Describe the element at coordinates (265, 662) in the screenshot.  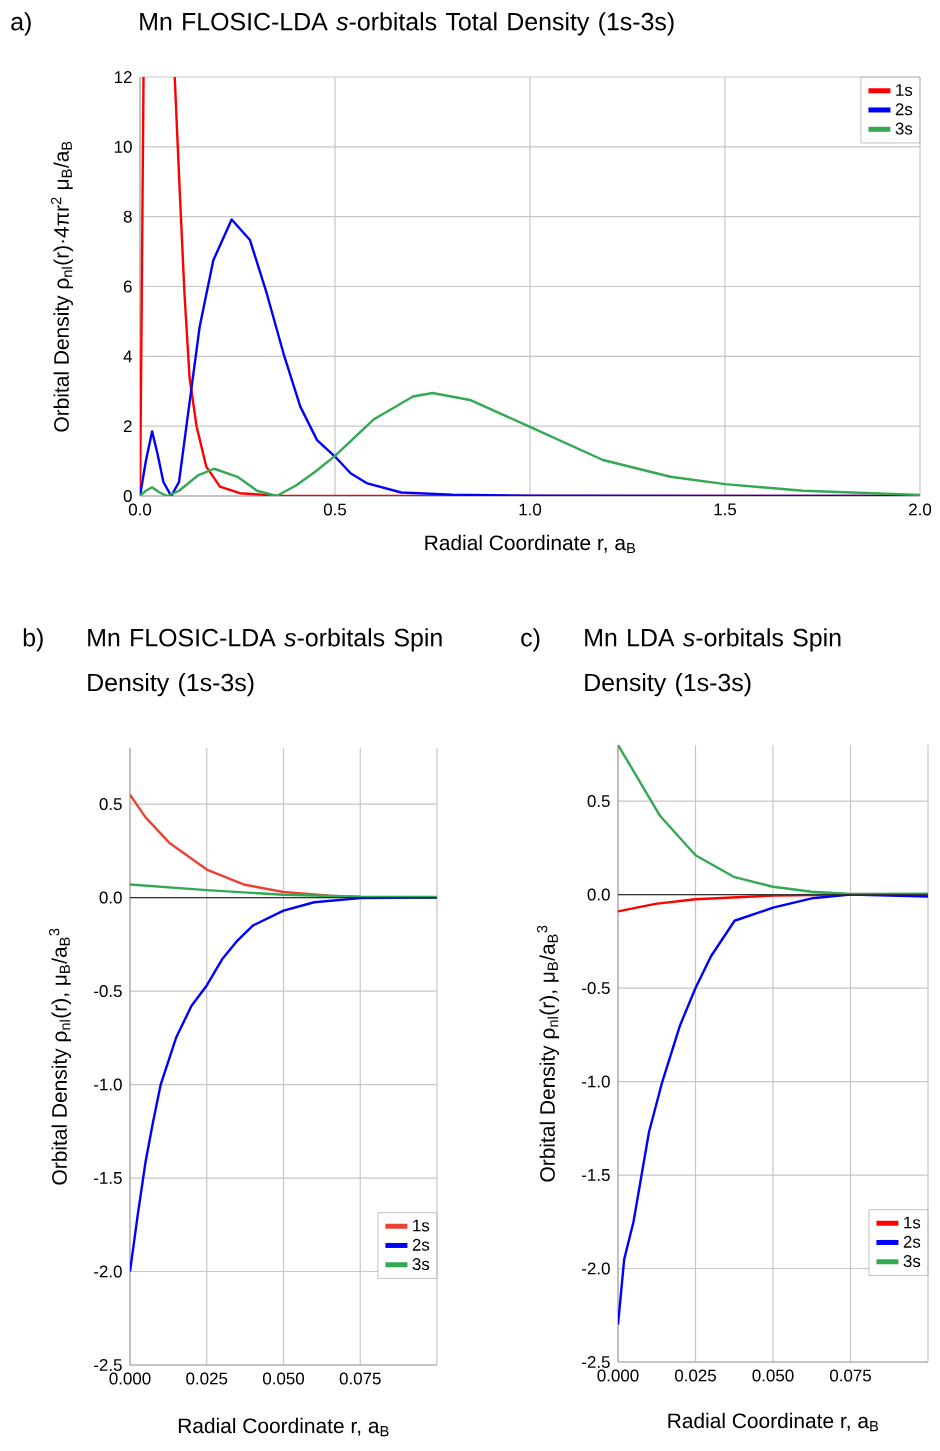
I see `chart-title: Mn FLOSIC-LDA s-orbitals Spin Density (1s-3s)` at that location.